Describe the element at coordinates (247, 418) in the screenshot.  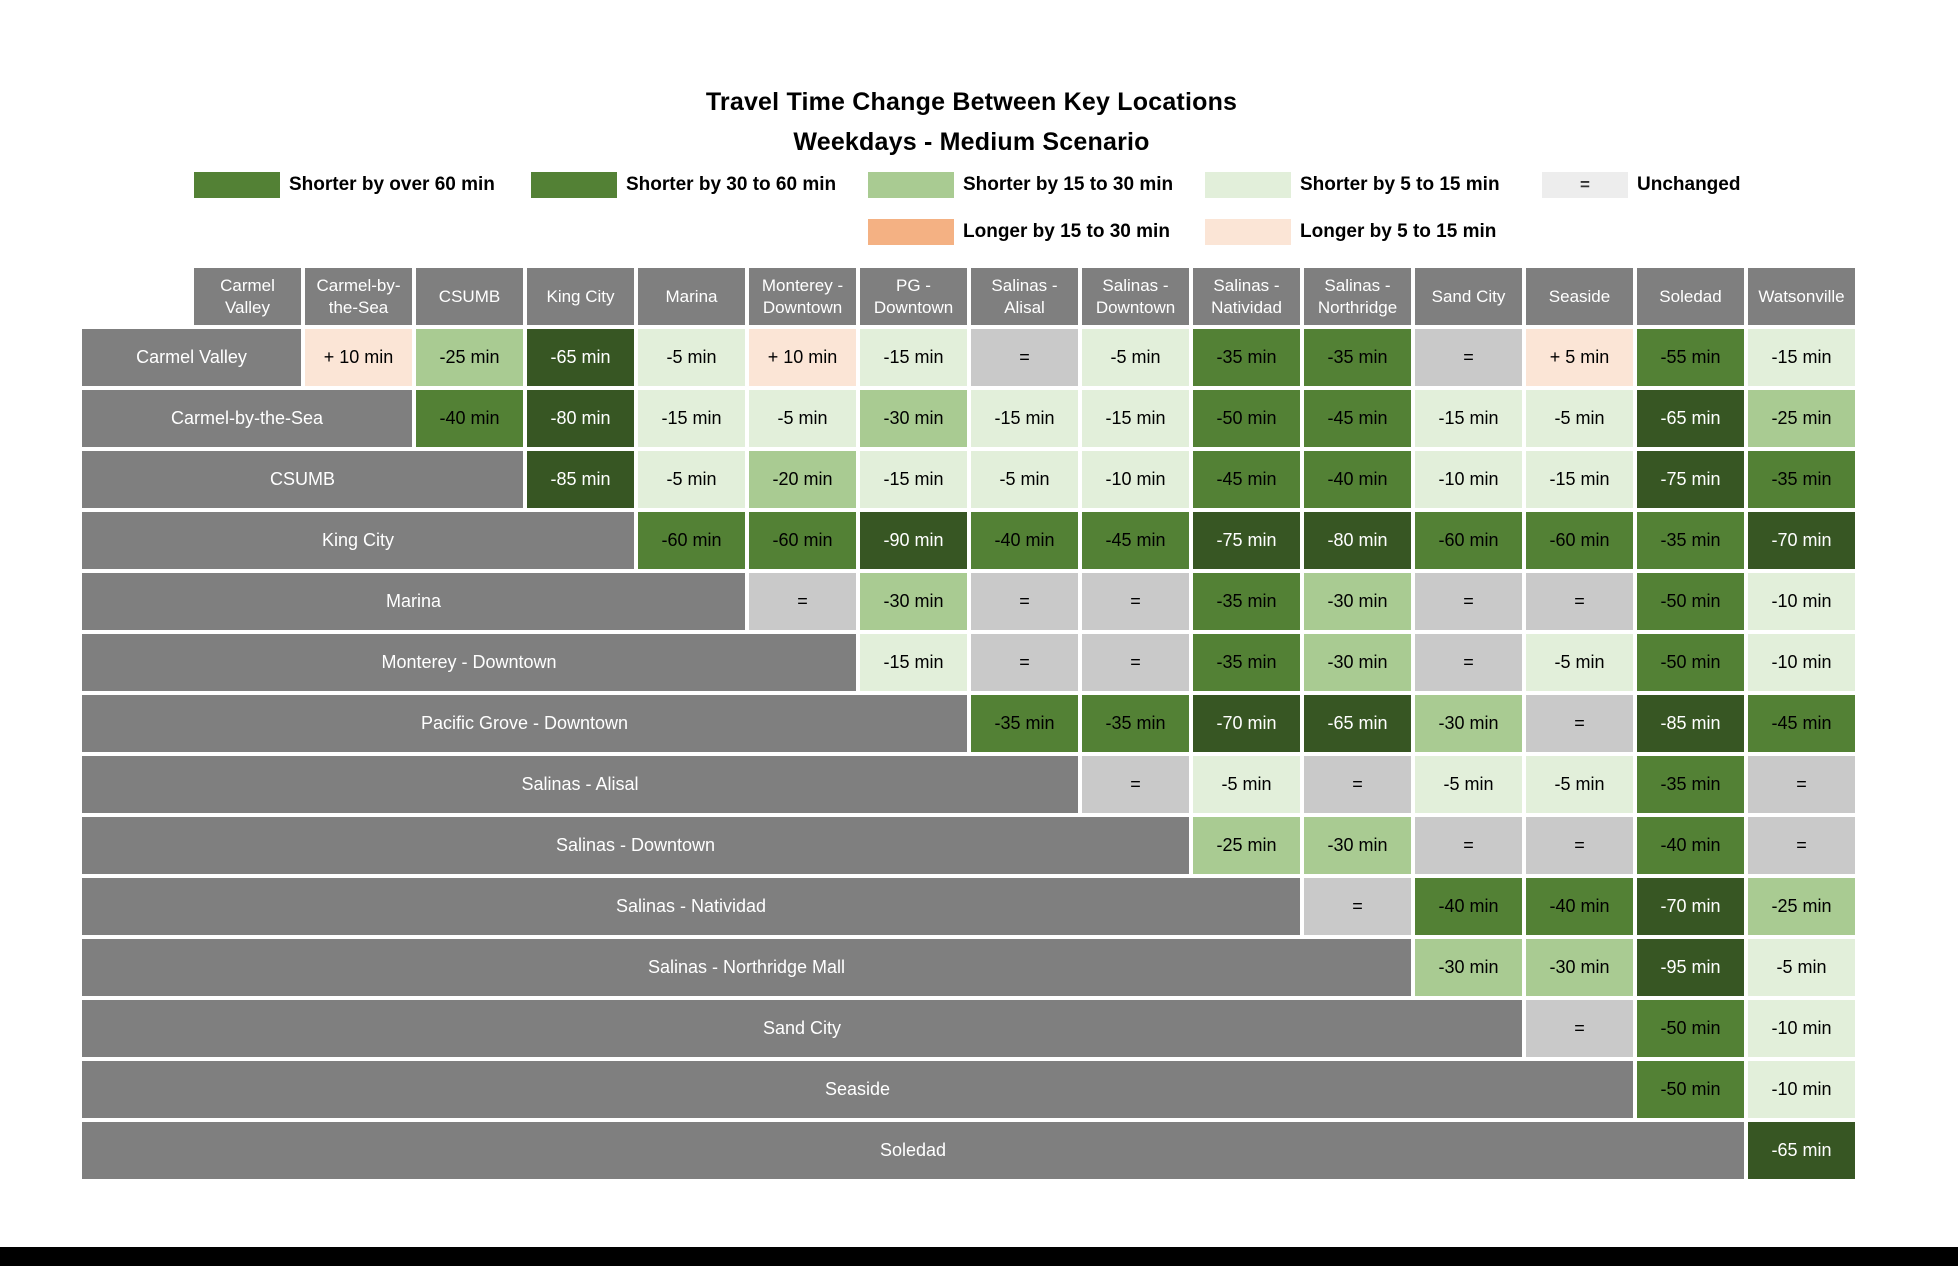
I see `row-header: Carmel-by-the-Sea` at that location.